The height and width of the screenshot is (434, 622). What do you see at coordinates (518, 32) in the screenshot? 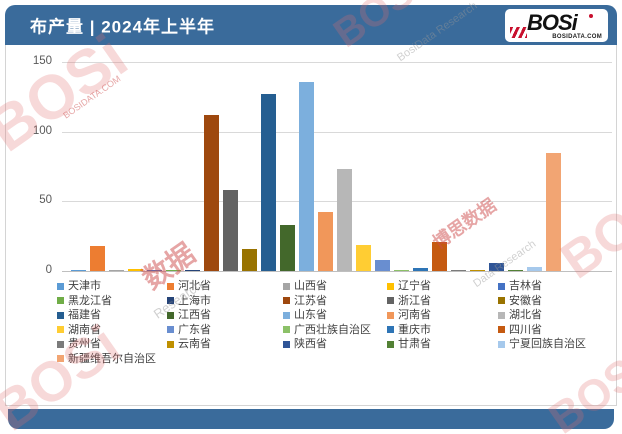
I see `bosi-logo-stripes-icon` at bounding box center [518, 32].